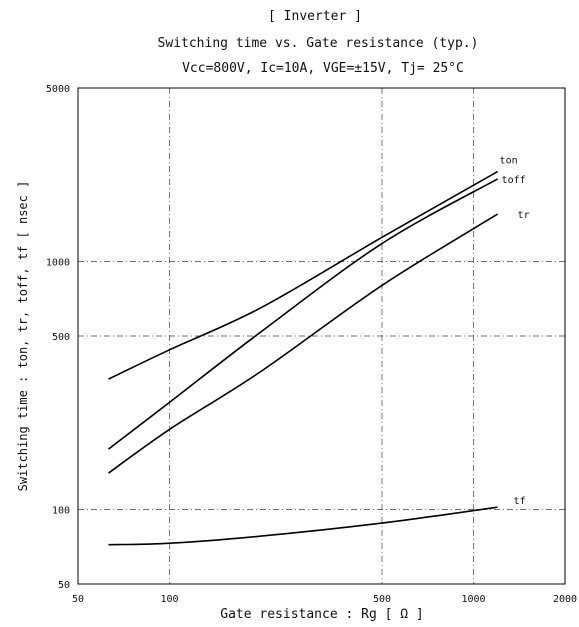 The image size is (579, 627). I want to click on x-axis-label: Gate resistance : Rg [ Ω ], so click(322, 614).